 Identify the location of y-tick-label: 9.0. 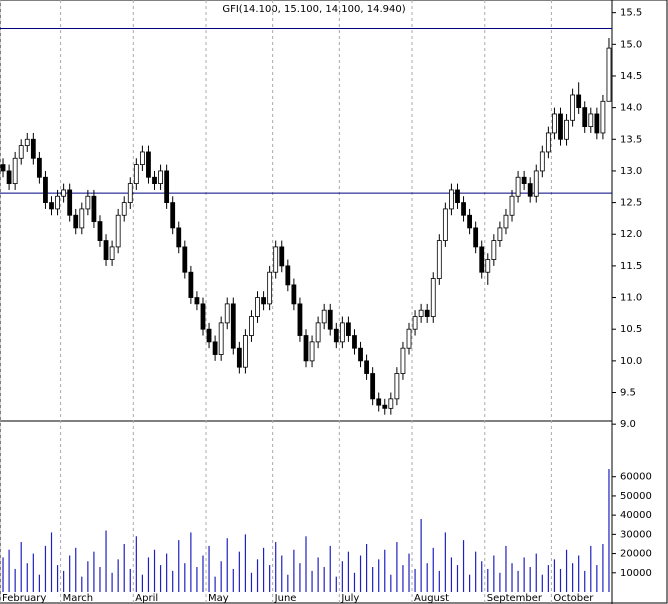
(628, 424).